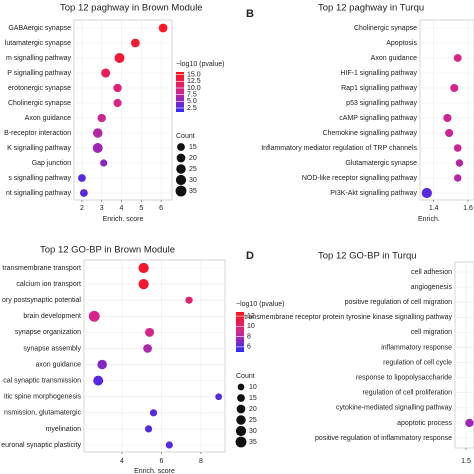 Image resolution: width=474 pixels, height=474 pixels. Describe the element at coordinates (378, 73) in the screenshot. I see `y-tick-label: HIF-1 signalling pathway` at that location.